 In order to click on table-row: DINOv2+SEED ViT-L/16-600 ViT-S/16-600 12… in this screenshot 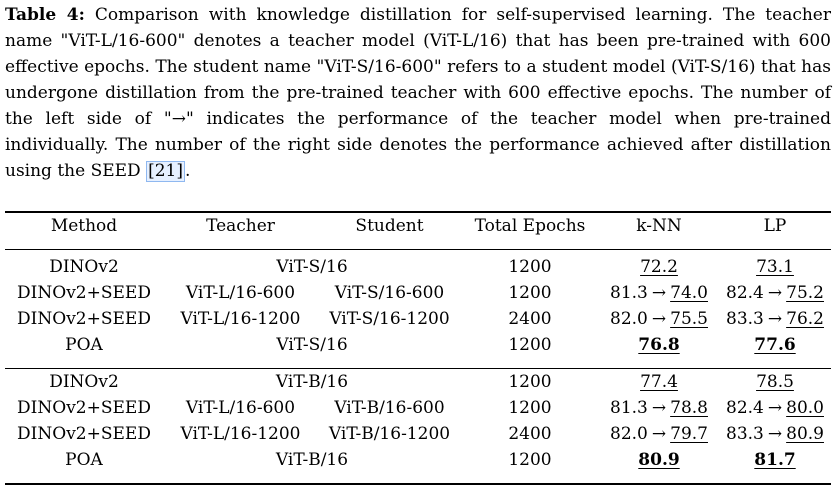, I will do `click(418, 293)`.